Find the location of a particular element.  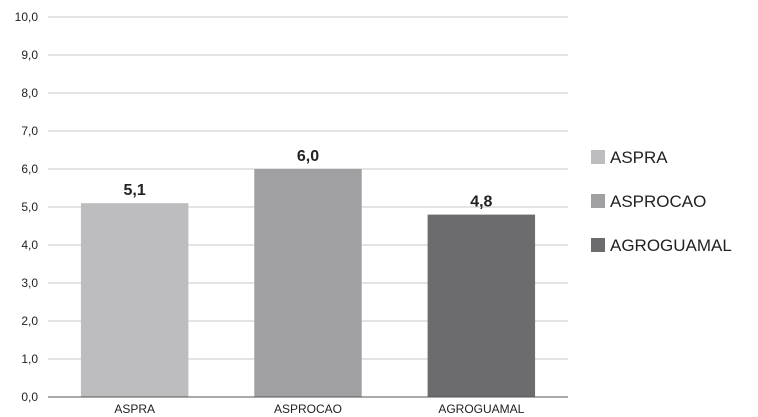

y-tick-label: 10,0 is located at coordinates (27, 17).